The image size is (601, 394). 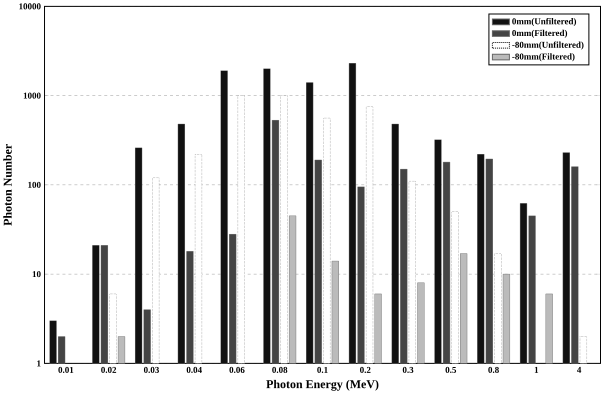 What do you see at coordinates (32, 95) in the screenshot?
I see `y-tick-label: 1000` at bounding box center [32, 95].